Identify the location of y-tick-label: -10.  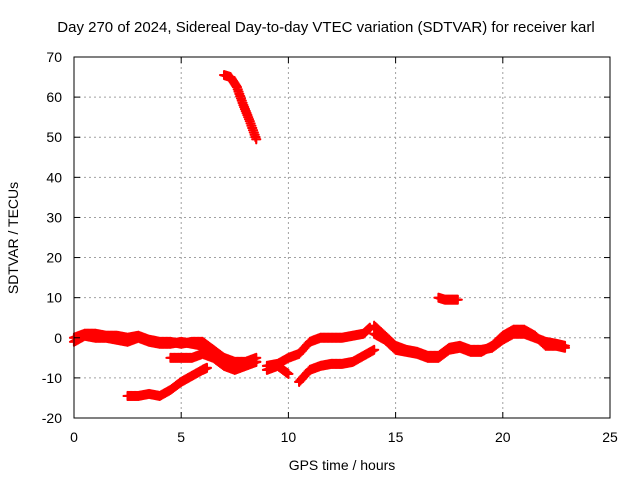
(52, 378).